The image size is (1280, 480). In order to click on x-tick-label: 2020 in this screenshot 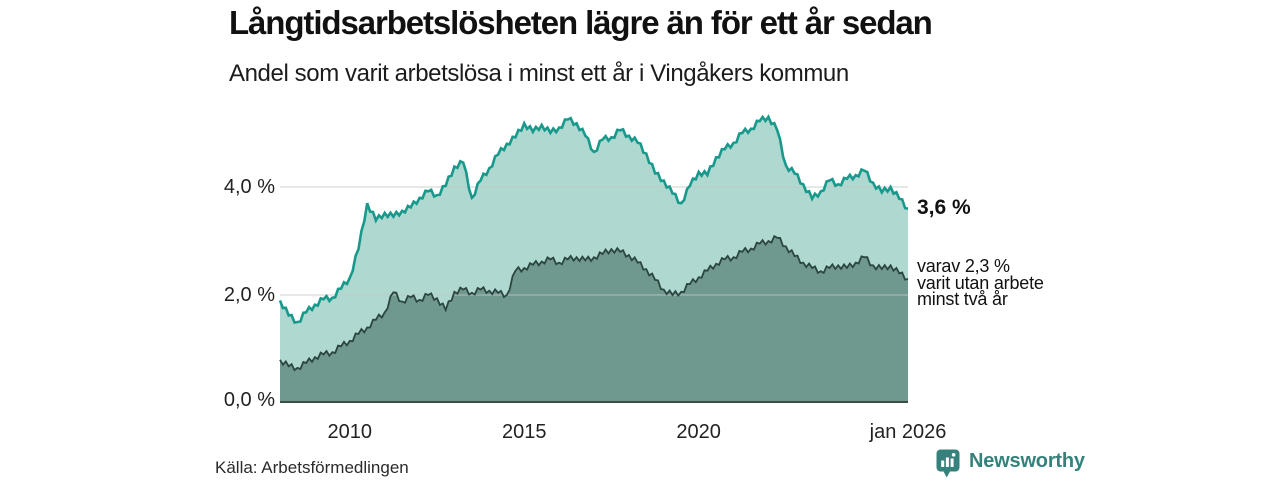, I will do `click(698, 432)`.